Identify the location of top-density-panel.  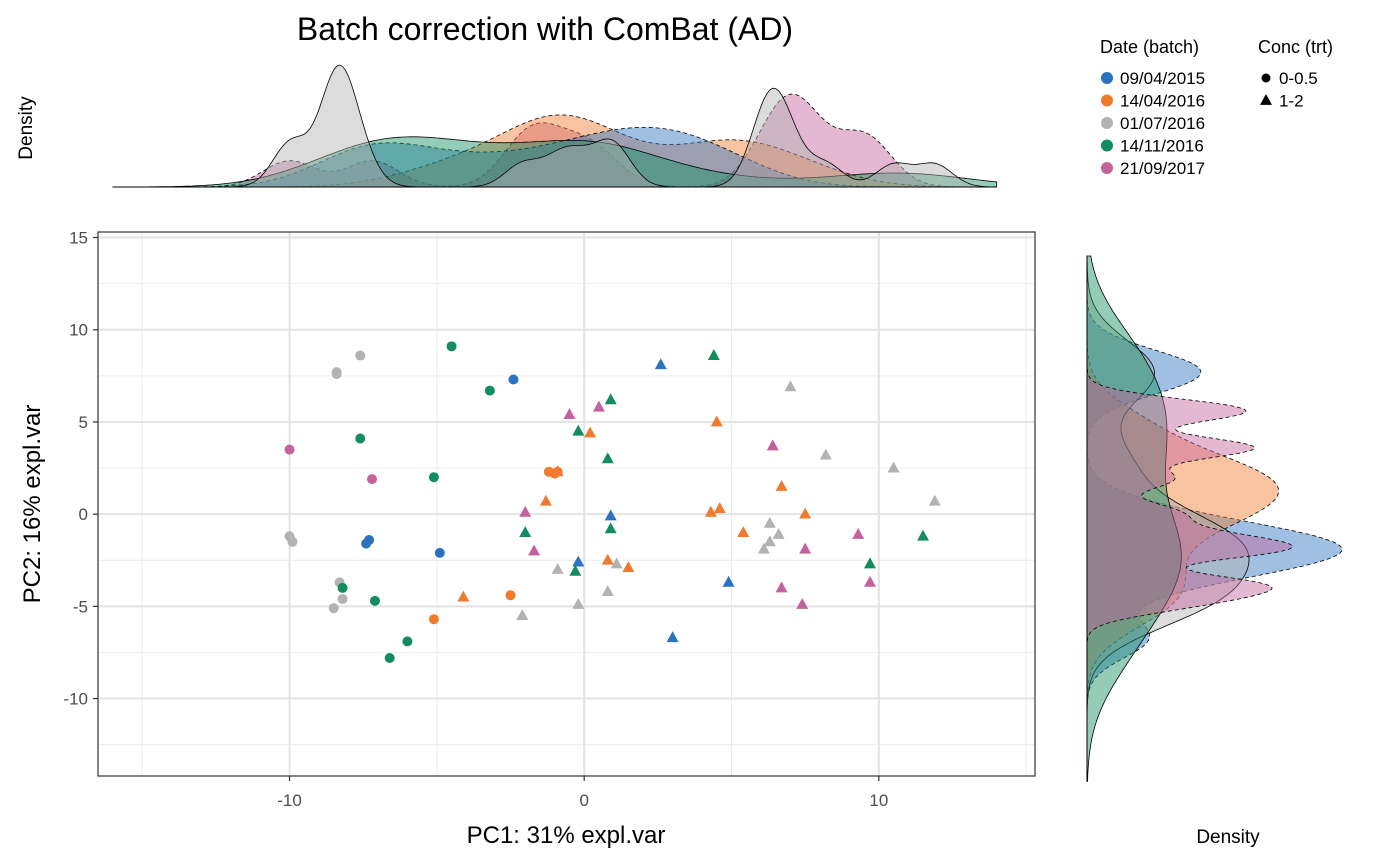
(555, 126).